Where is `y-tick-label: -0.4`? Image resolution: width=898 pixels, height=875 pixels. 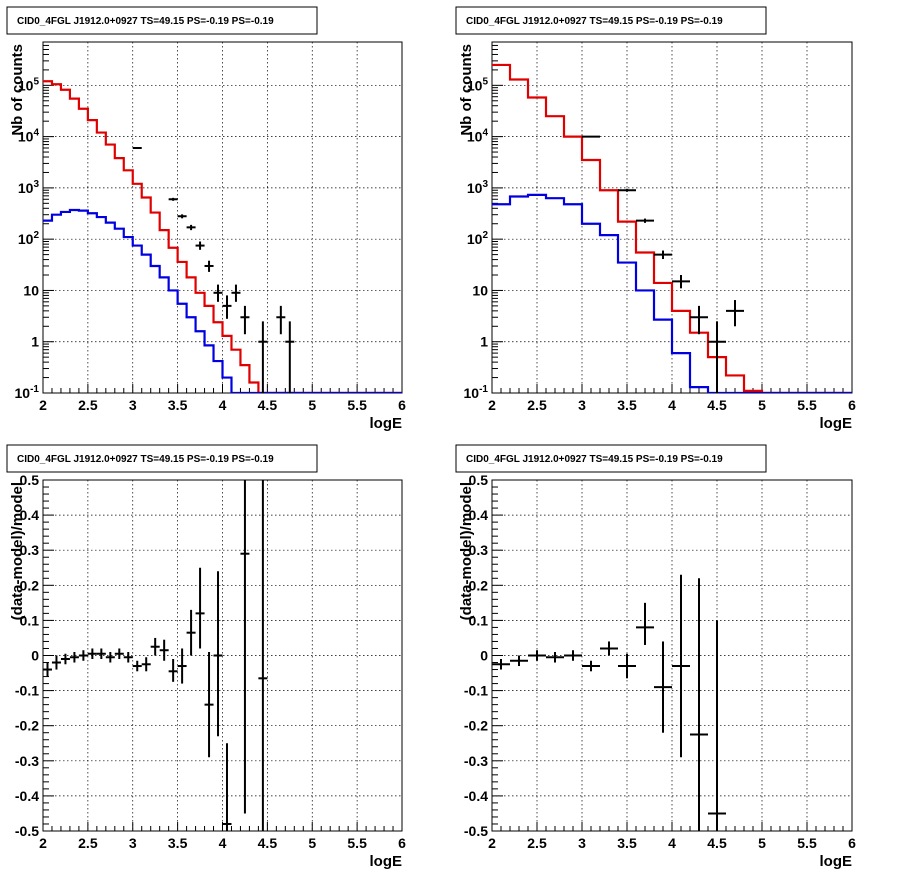 y-tick-label: -0.4 is located at coordinates (476, 796).